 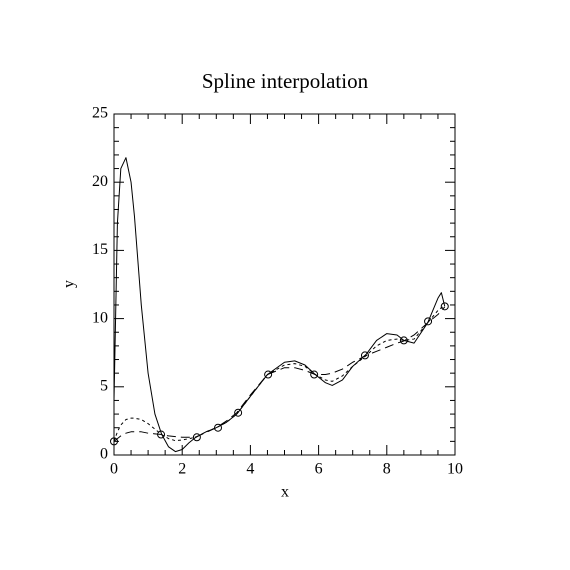 I want to click on y-tick-label: 20, so click(x=100, y=181).